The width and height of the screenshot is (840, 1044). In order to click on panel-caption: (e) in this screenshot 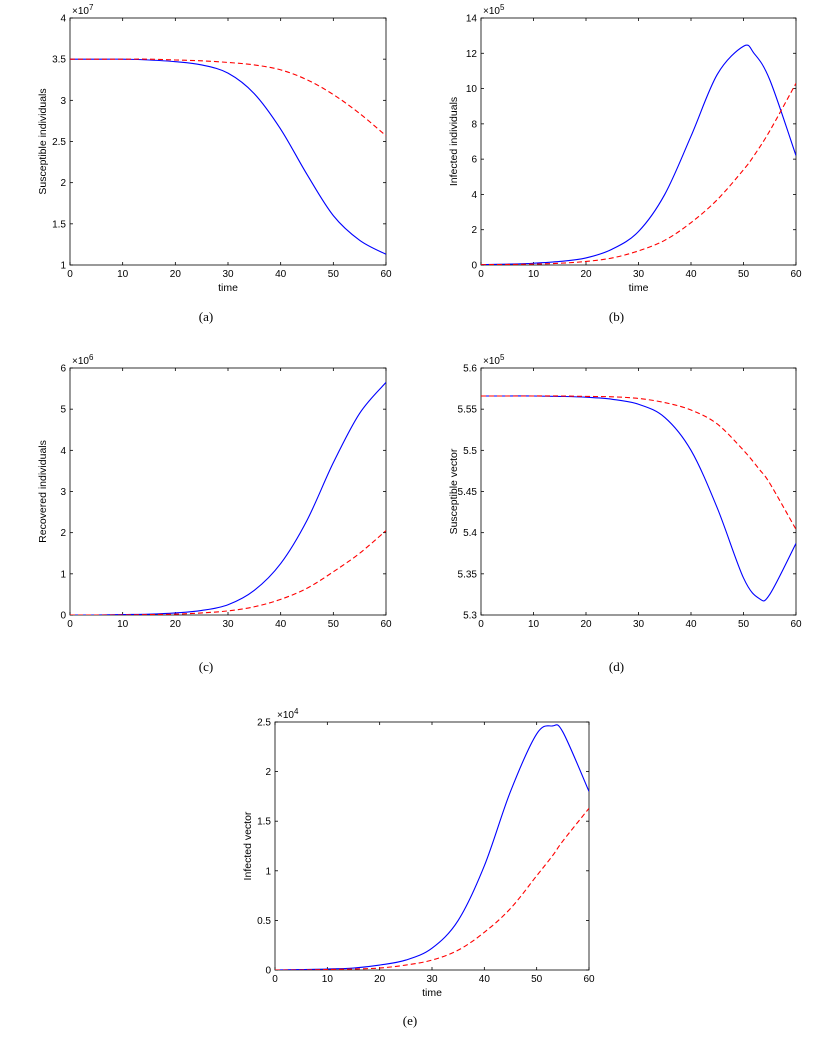, I will do `click(410, 1020)`.